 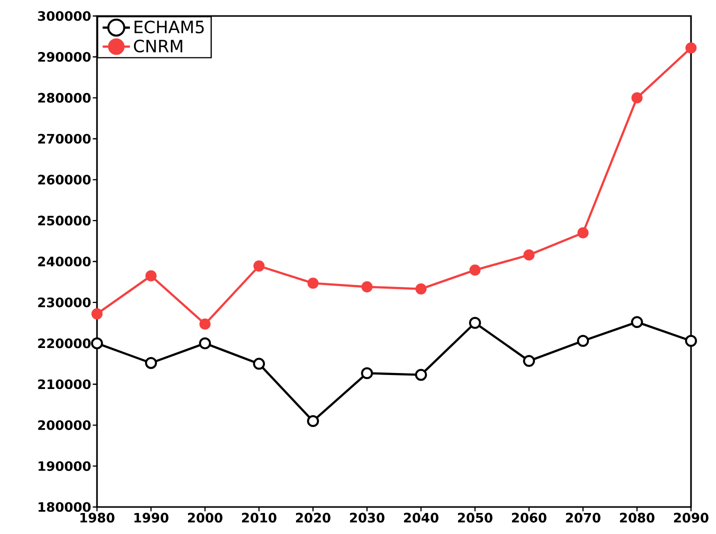 I want to click on y-tick-label: 250000, so click(x=64, y=221).